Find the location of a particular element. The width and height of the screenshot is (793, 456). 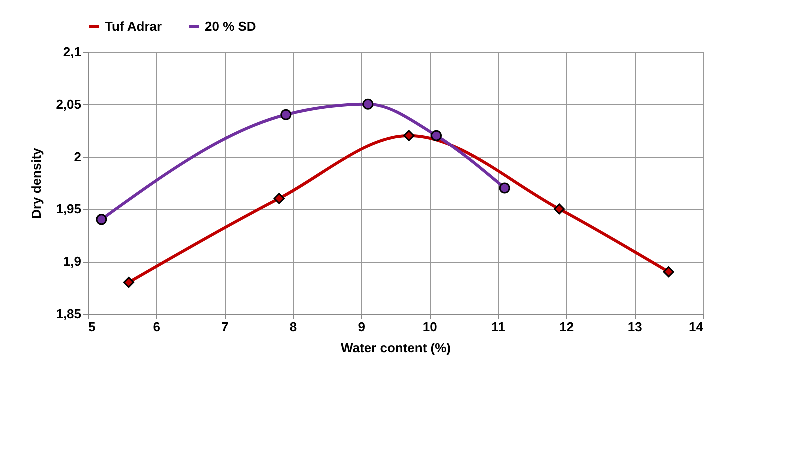

x-tick-label: 14 is located at coordinates (696, 327).